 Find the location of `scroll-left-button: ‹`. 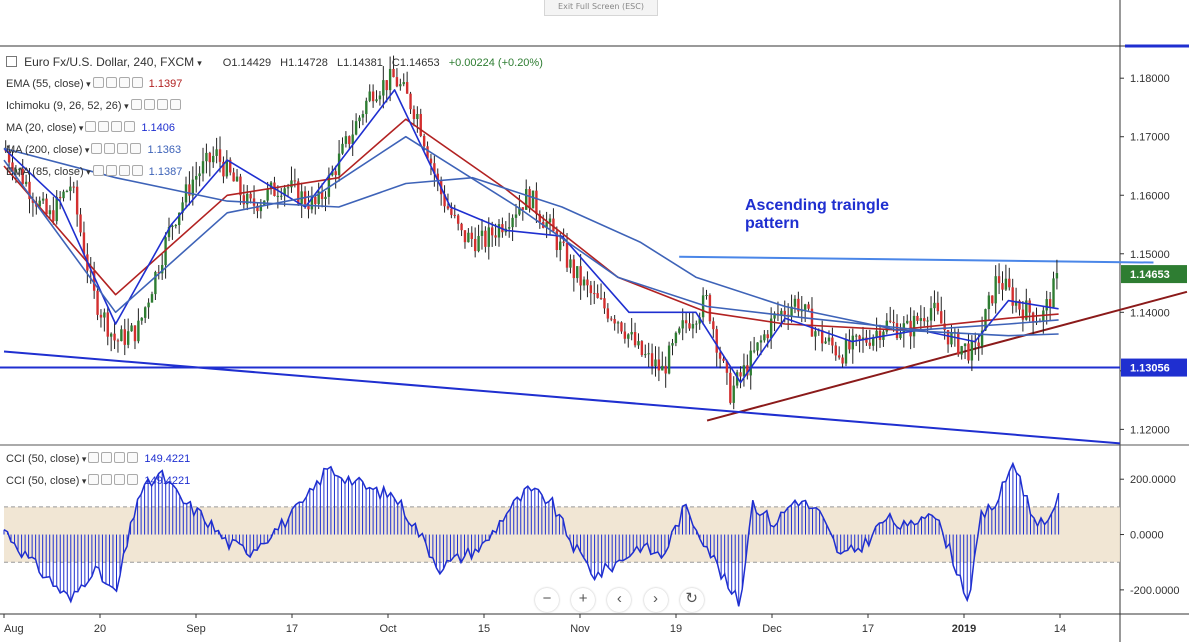

scroll-left-button: ‹ is located at coordinates (619, 600).